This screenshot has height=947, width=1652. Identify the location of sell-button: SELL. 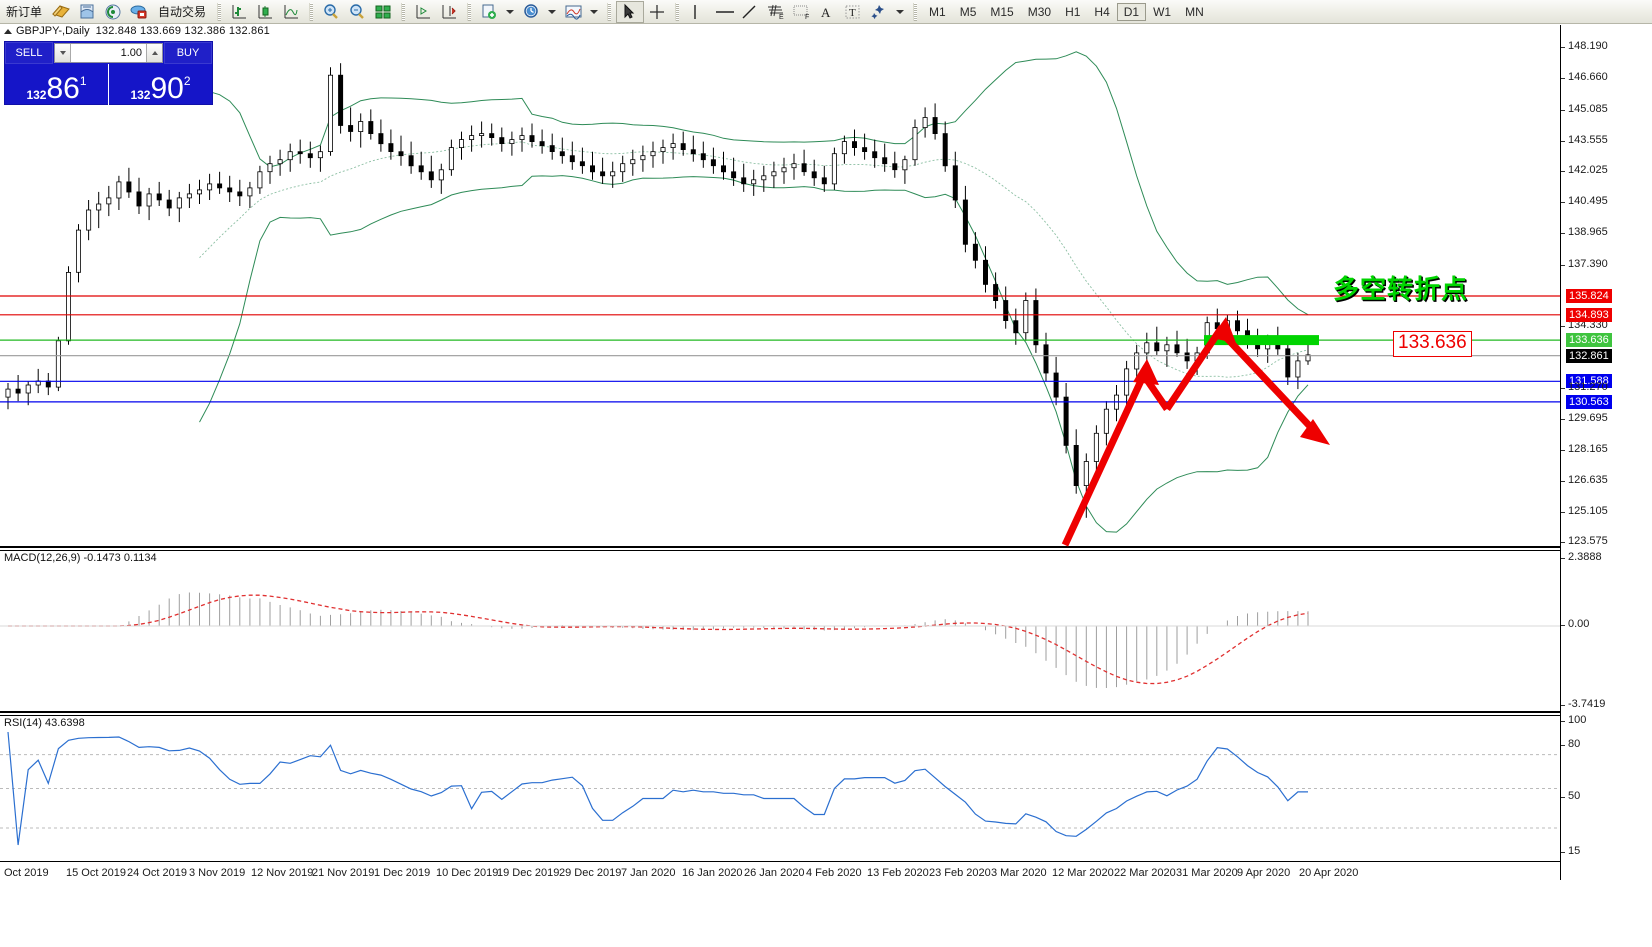
(29, 53).